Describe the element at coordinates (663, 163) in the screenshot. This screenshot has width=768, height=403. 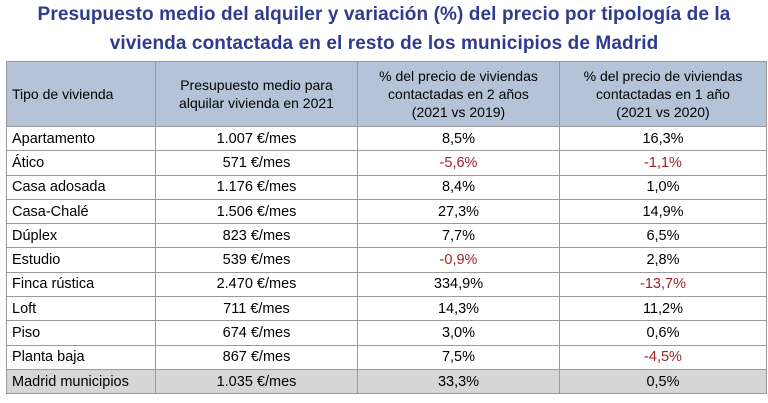
I see `cell-var-1-ano: -1,1%` at that location.